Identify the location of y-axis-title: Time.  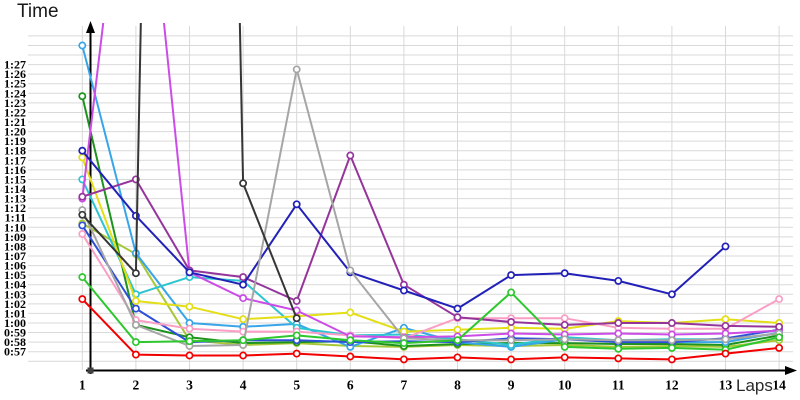
(38, 11).